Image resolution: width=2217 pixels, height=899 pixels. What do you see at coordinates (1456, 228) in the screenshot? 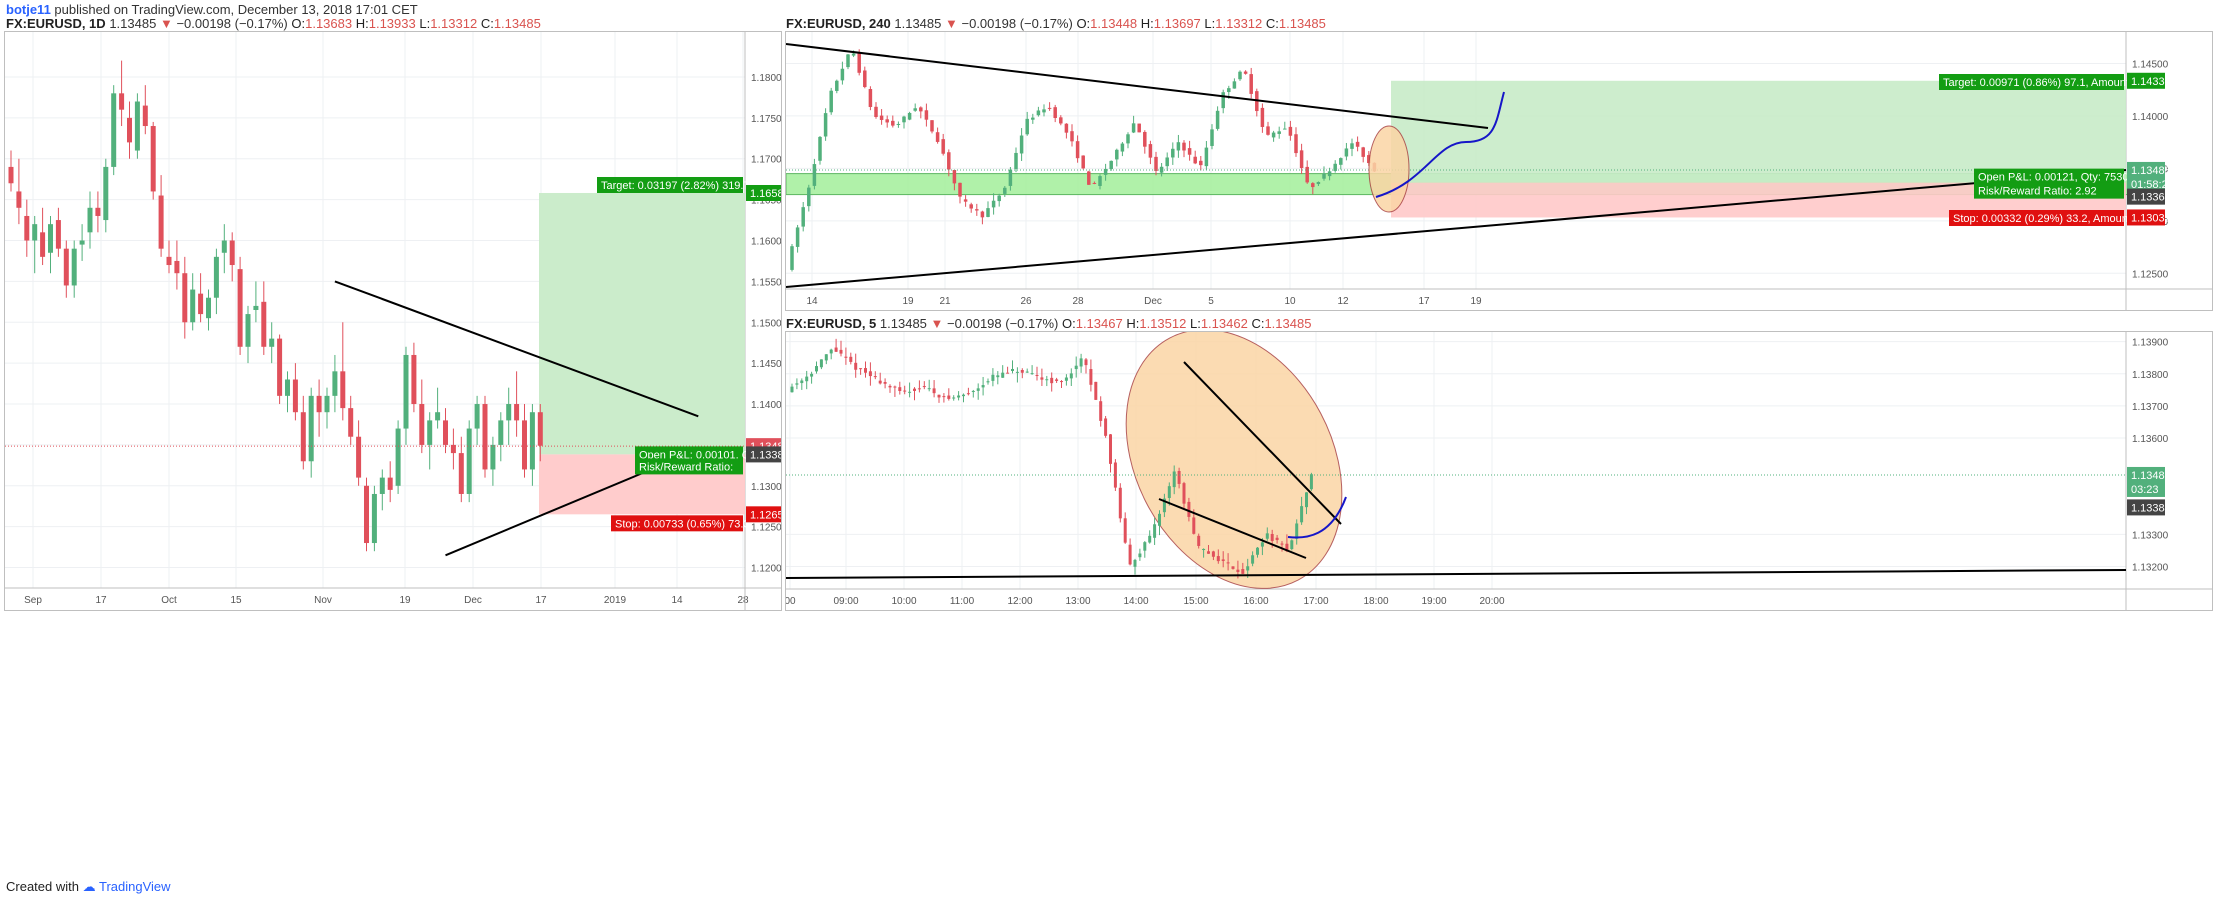
I see `h4-lower-trendline` at bounding box center [1456, 228].